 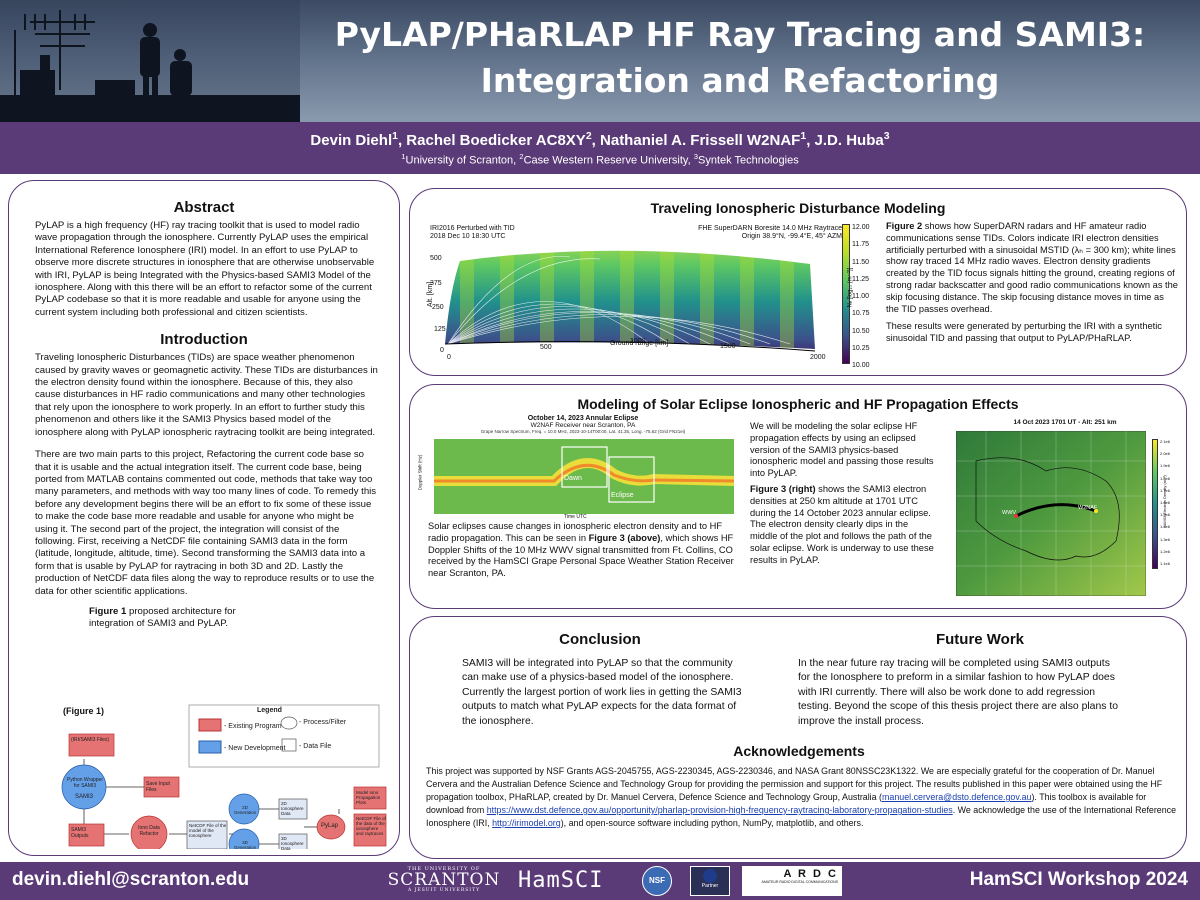 I want to click on figure1-diagram: (Figure 1), so click(x=214, y=775).